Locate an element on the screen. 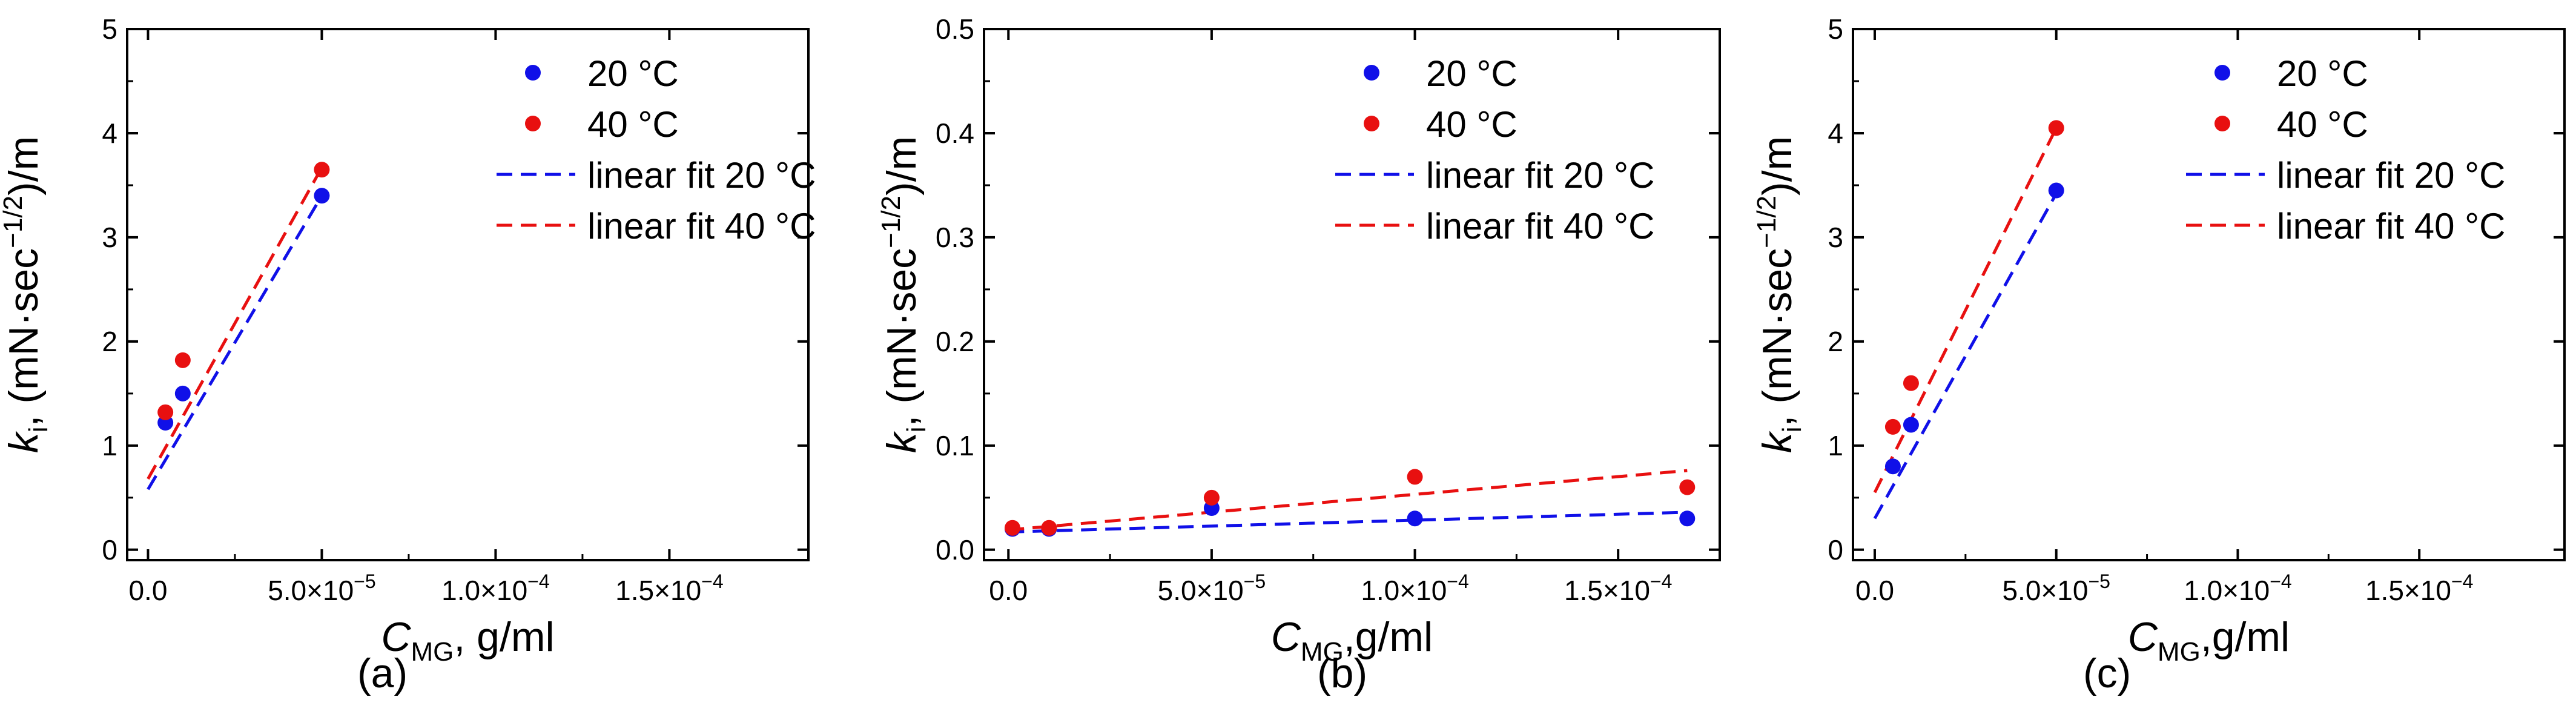 Image resolution: width=2576 pixels, height=720 pixels. y-tick-label: 0.0 is located at coordinates (955, 550).